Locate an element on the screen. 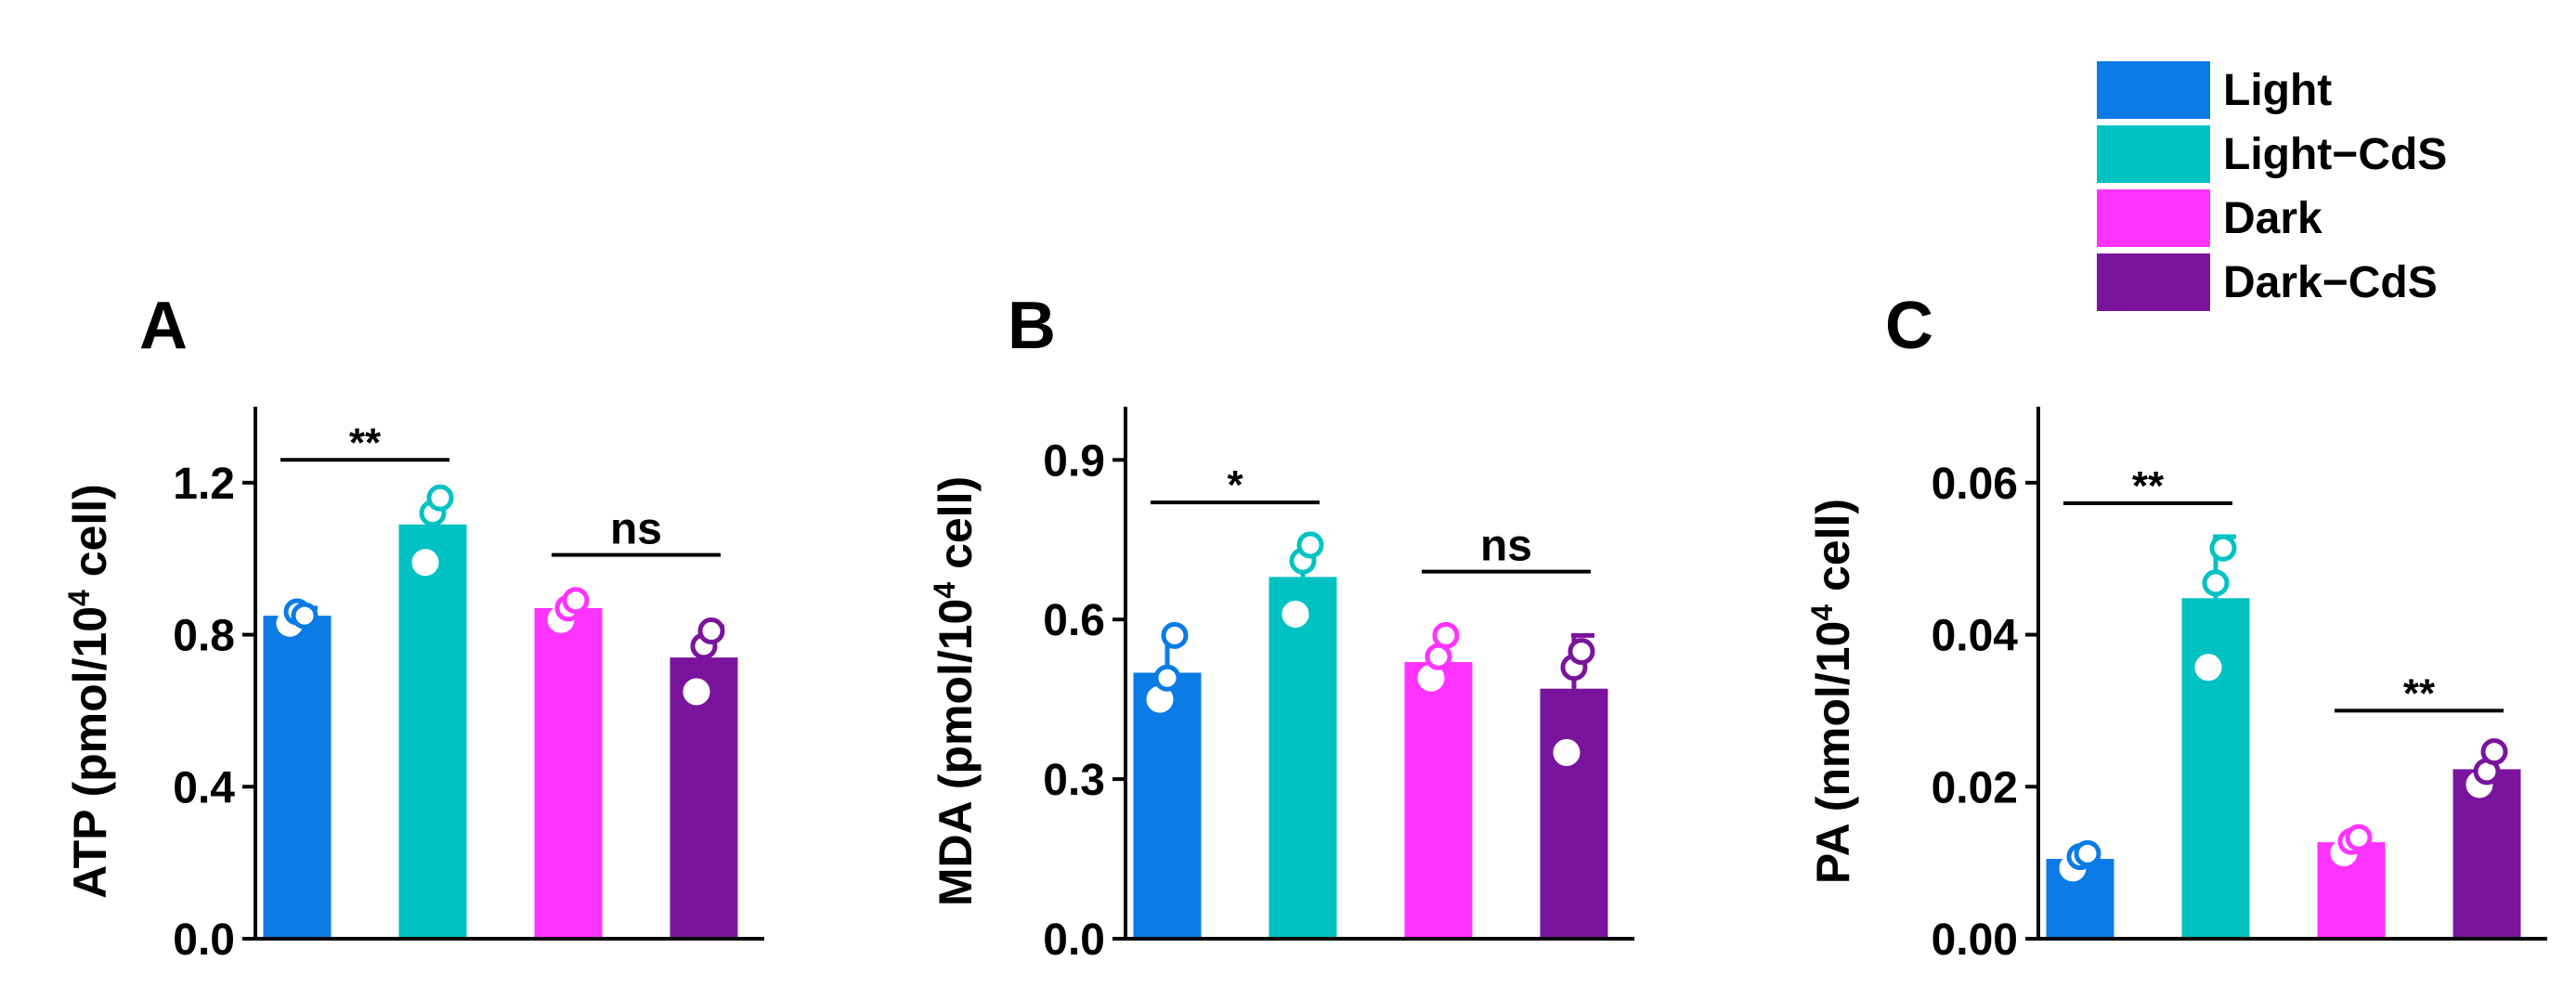 The height and width of the screenshot is (987, 2576). panel-letter: A is located at coordinates (164, 326).